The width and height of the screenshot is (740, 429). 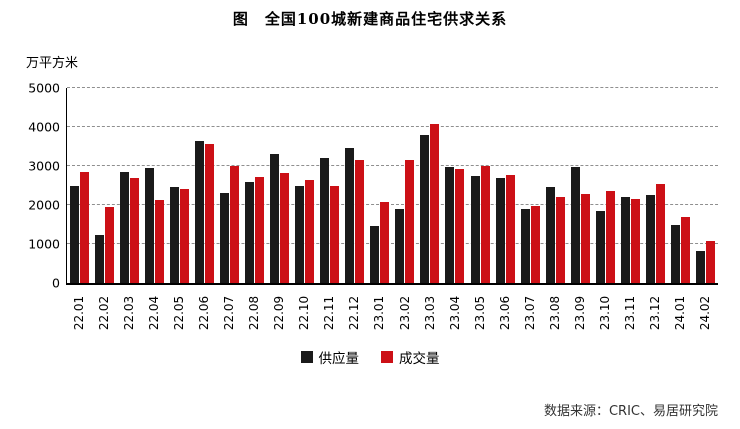 I want to click on x-tick-label: 22.02, so click(x=103, y=313).